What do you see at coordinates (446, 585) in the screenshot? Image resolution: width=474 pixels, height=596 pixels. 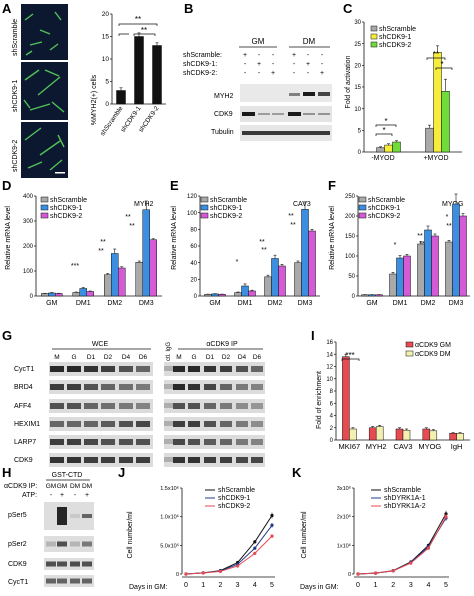 I see `x-tick-label-5: 5` at bounding box center [446, 585].